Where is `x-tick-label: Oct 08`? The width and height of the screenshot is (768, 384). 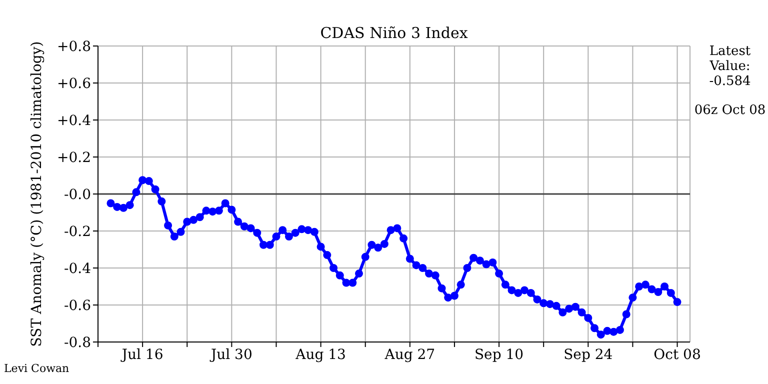 x-tick-label: Oct 08 is located at coordinates (677, 354).